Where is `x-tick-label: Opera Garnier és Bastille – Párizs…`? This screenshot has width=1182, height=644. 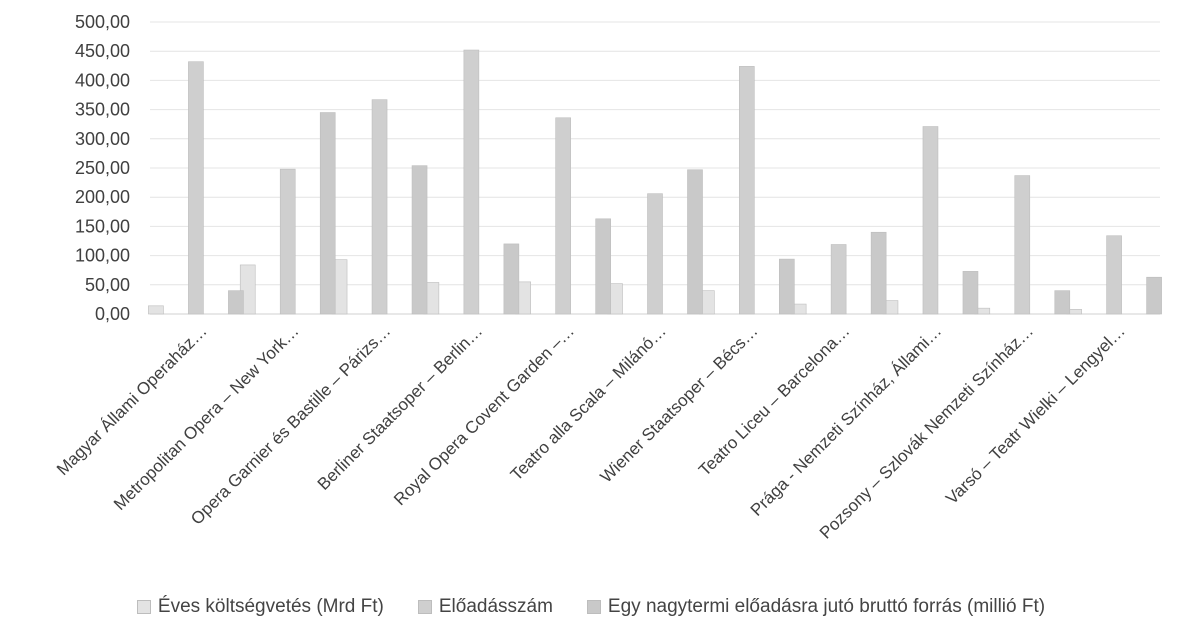
x-tick-label: Opera Garnier és Bastille – Párizs… is located at coordinates (290, 424).